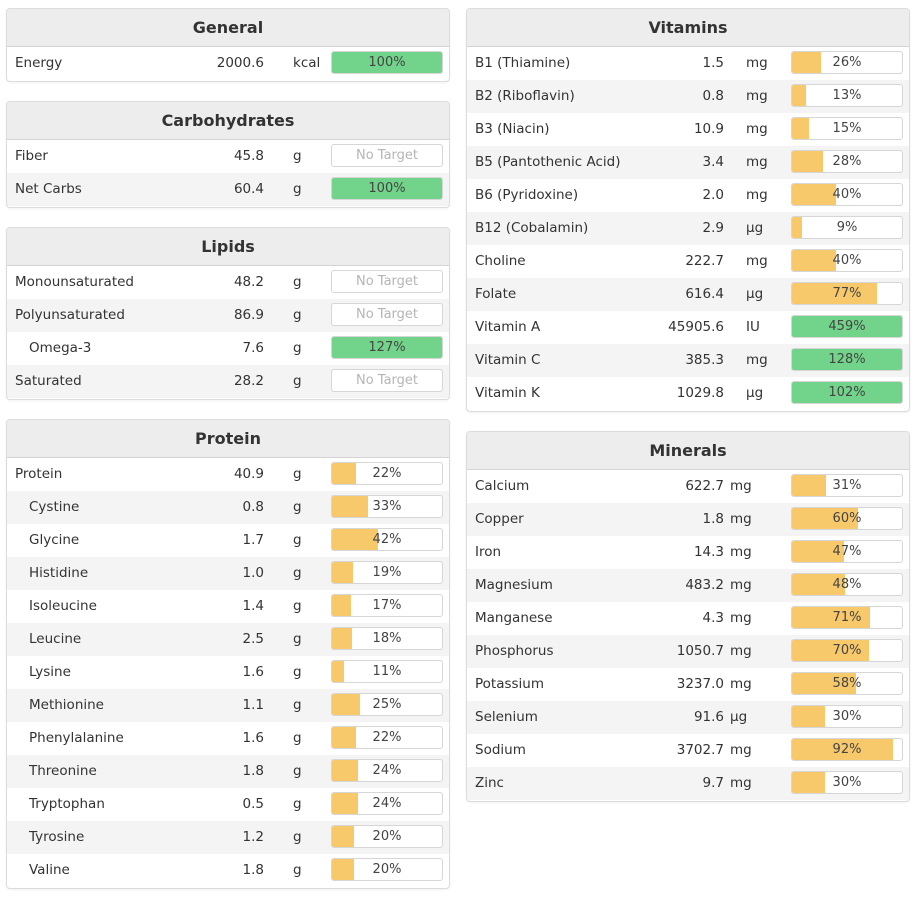 The width and height of the screenshot is (918, 897). What do you see at coordinates (704, 360) in the screenshot?
I see `nutrient-amount: 385.3` at bounding box center [704, 360].